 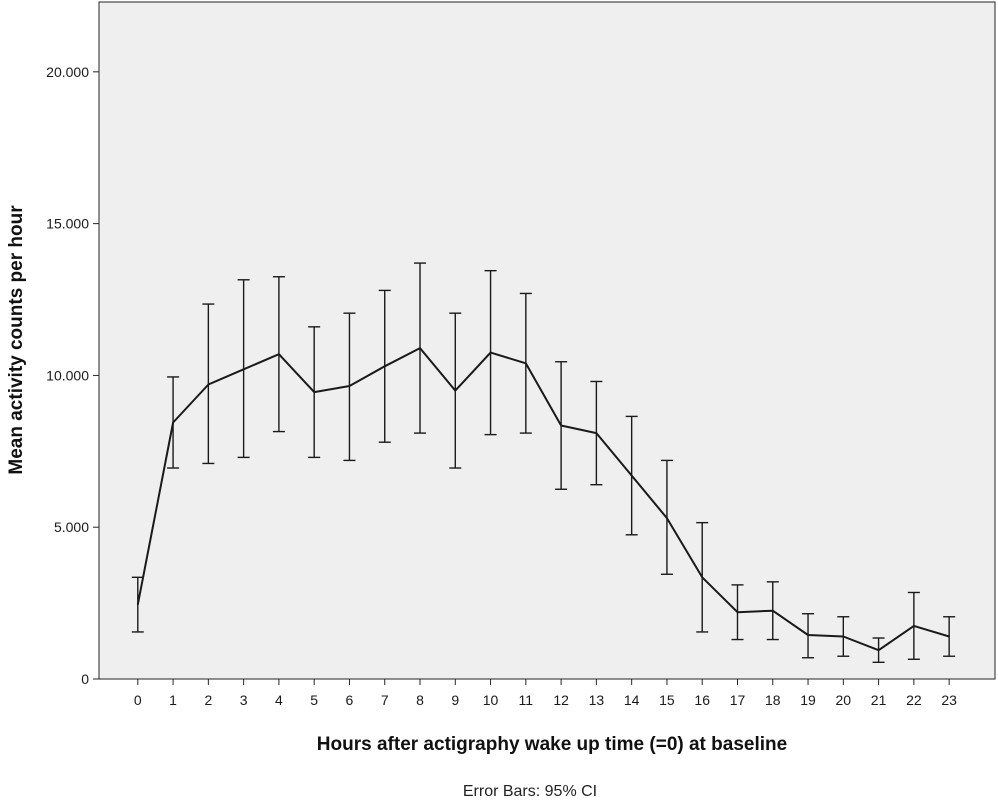 What do you see at coordinates (67, 375) in the screenshot?
I see `y-tick-label: 10.000` at bounding box center [67, 375].